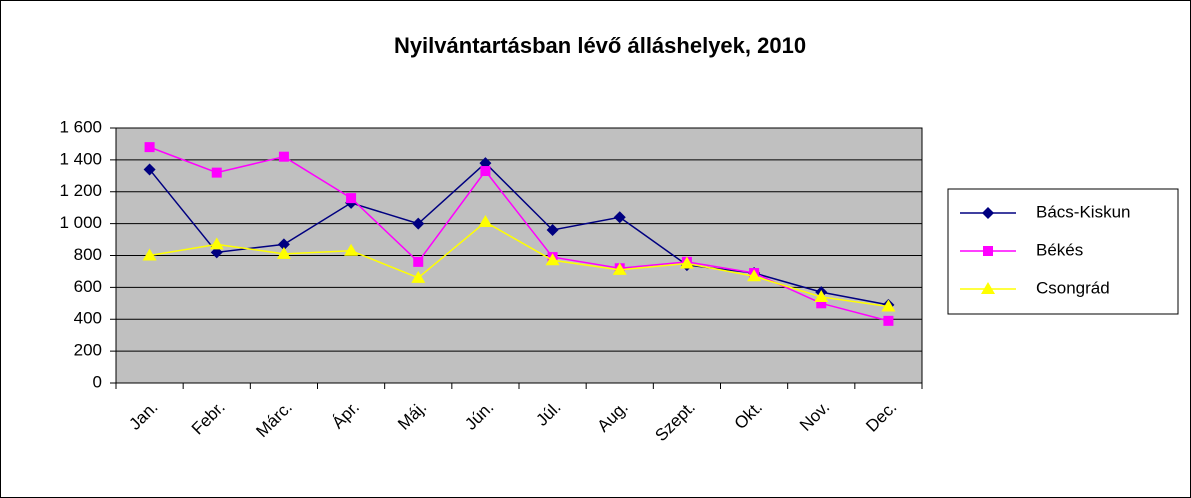  I want to click on y-tick-label: 0, so click(97, 381).